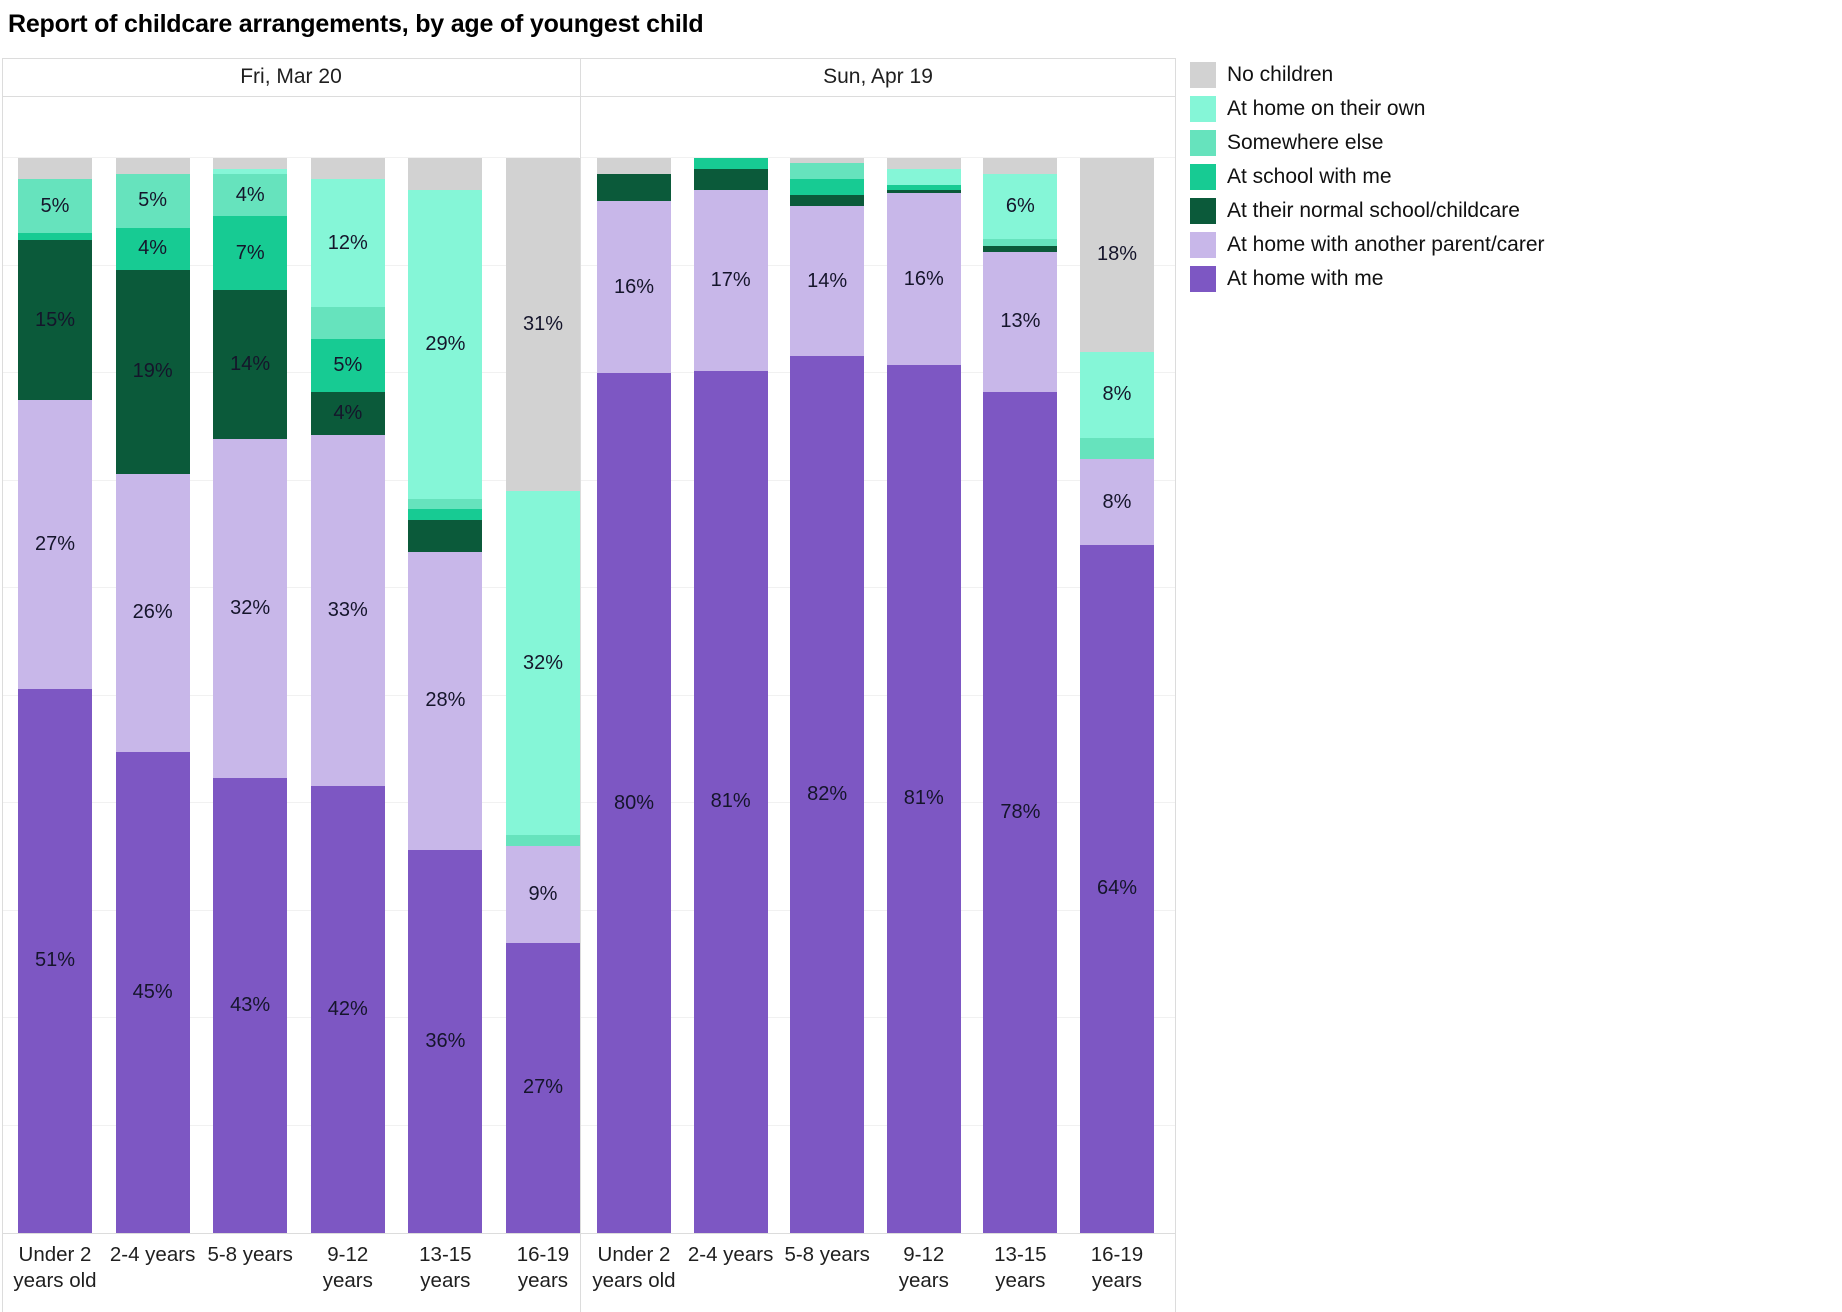 The width and height of the screenshot is (1842, 1312). Describe the element at coordinates (1020, 811) in the screenshot. I see `segment-value-label: 78%` at that location.